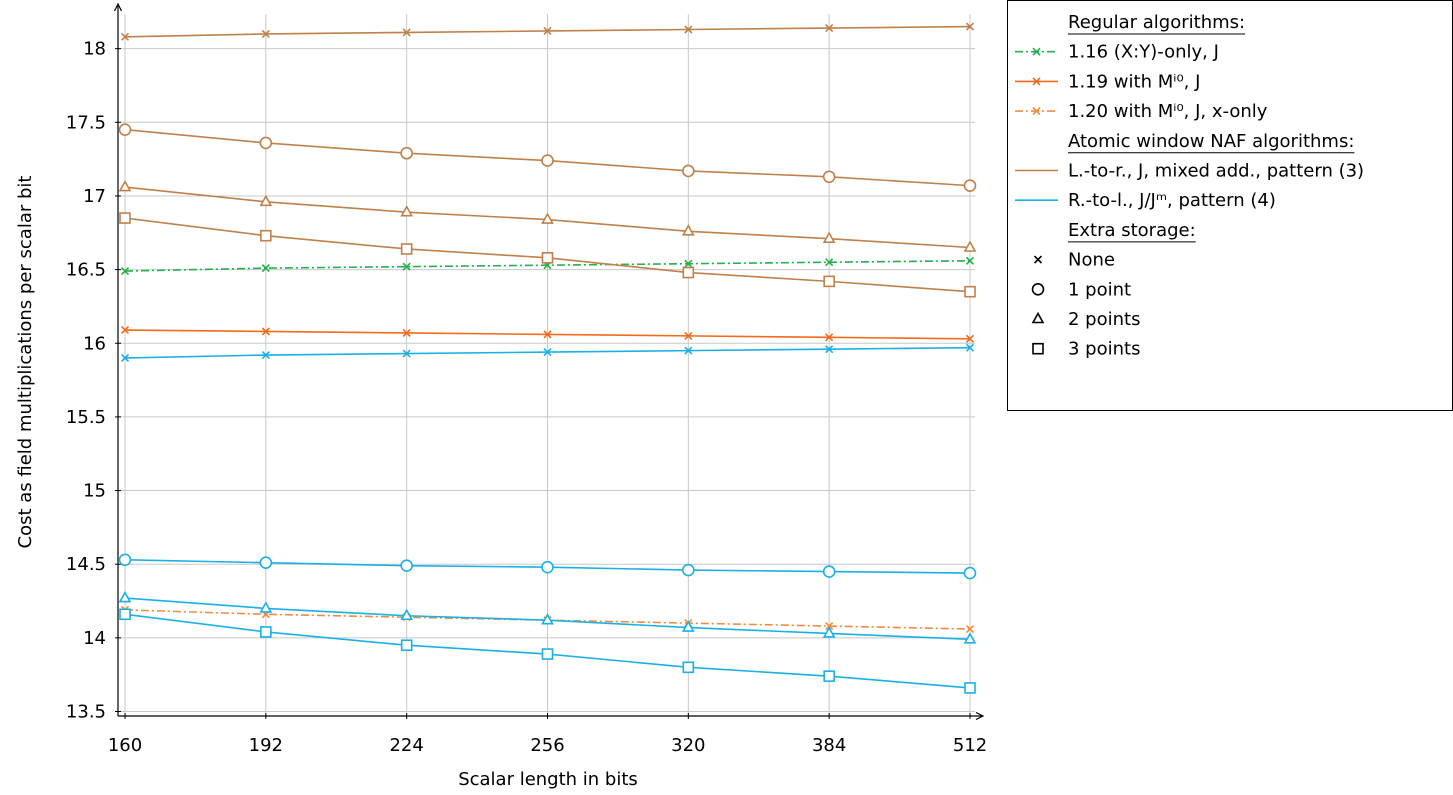 This screenshot has width=1453, height=795. I want to click on legend-label: 1.19 with Mⁱ⁰, J, so click(1134, 81).